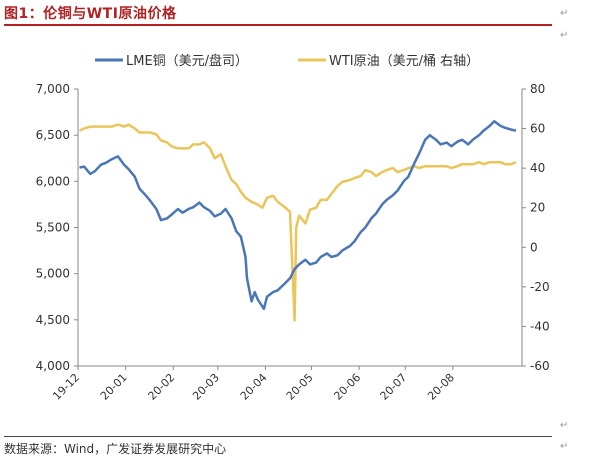 The height and width of the screenshot is (464, 590). I want to click on y-right-tick-label: -40, so click(540, 326).